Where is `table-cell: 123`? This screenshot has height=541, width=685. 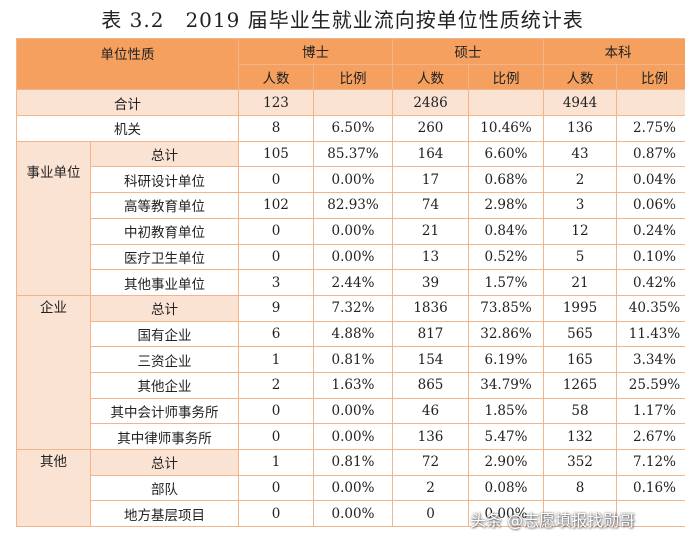
table-cell: 123 is located at coordinates (276, 103).